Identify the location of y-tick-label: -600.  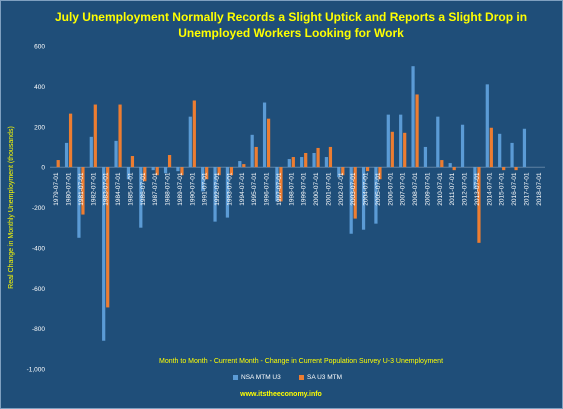
(38, 289).